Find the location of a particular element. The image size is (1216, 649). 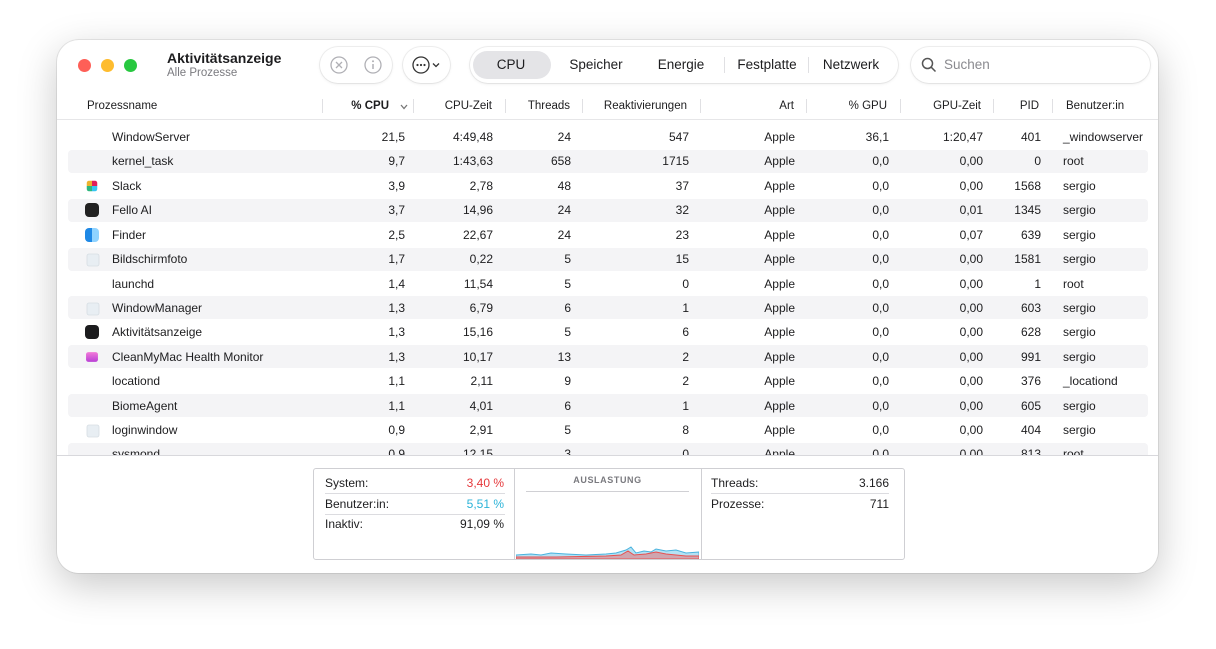

search-field: Suchen is located at coordinates (1030, 65).